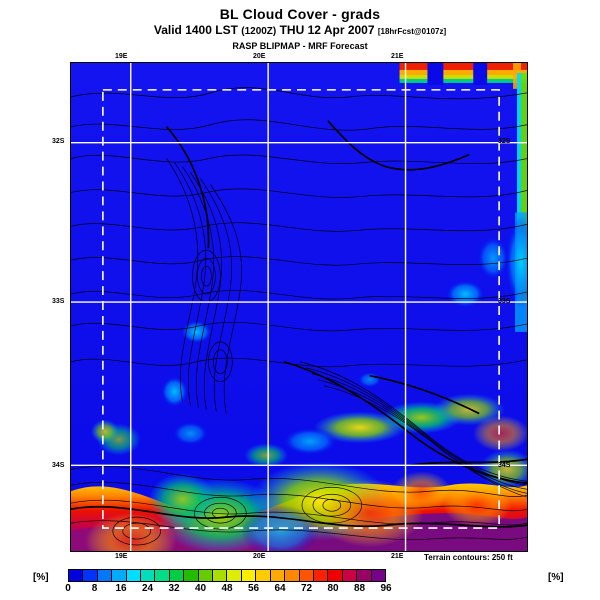 The width and height of the screenshot is (600, 600). What do you see at coordinates (121, 556) in the screenshot?
I see `lon-tick-bottom-0: 19E` at bounding box center [121, 556].